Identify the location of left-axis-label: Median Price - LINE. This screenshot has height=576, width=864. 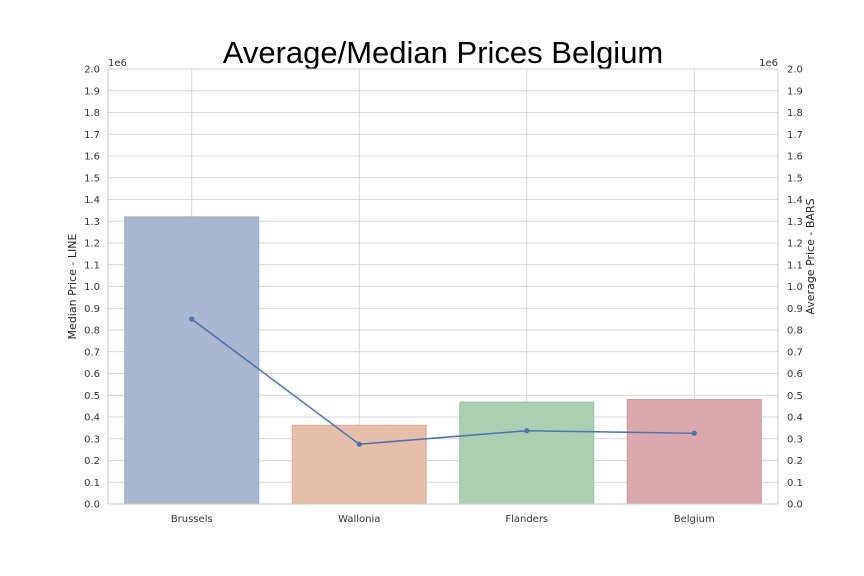
(72, 287).